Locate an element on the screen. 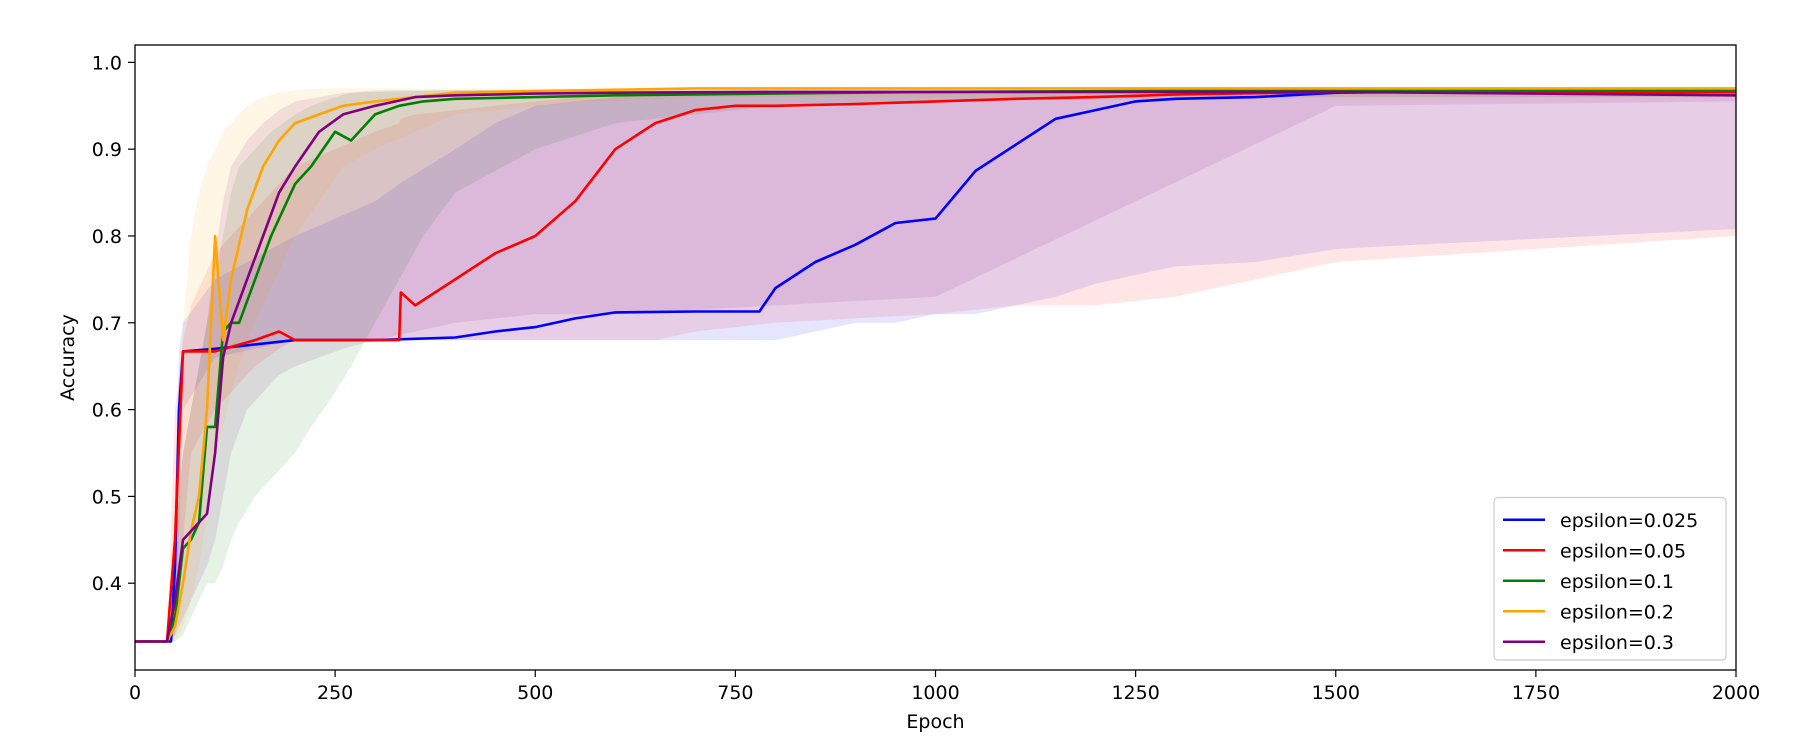  x-tick-label: 750 is located at coordinates (735, 693).